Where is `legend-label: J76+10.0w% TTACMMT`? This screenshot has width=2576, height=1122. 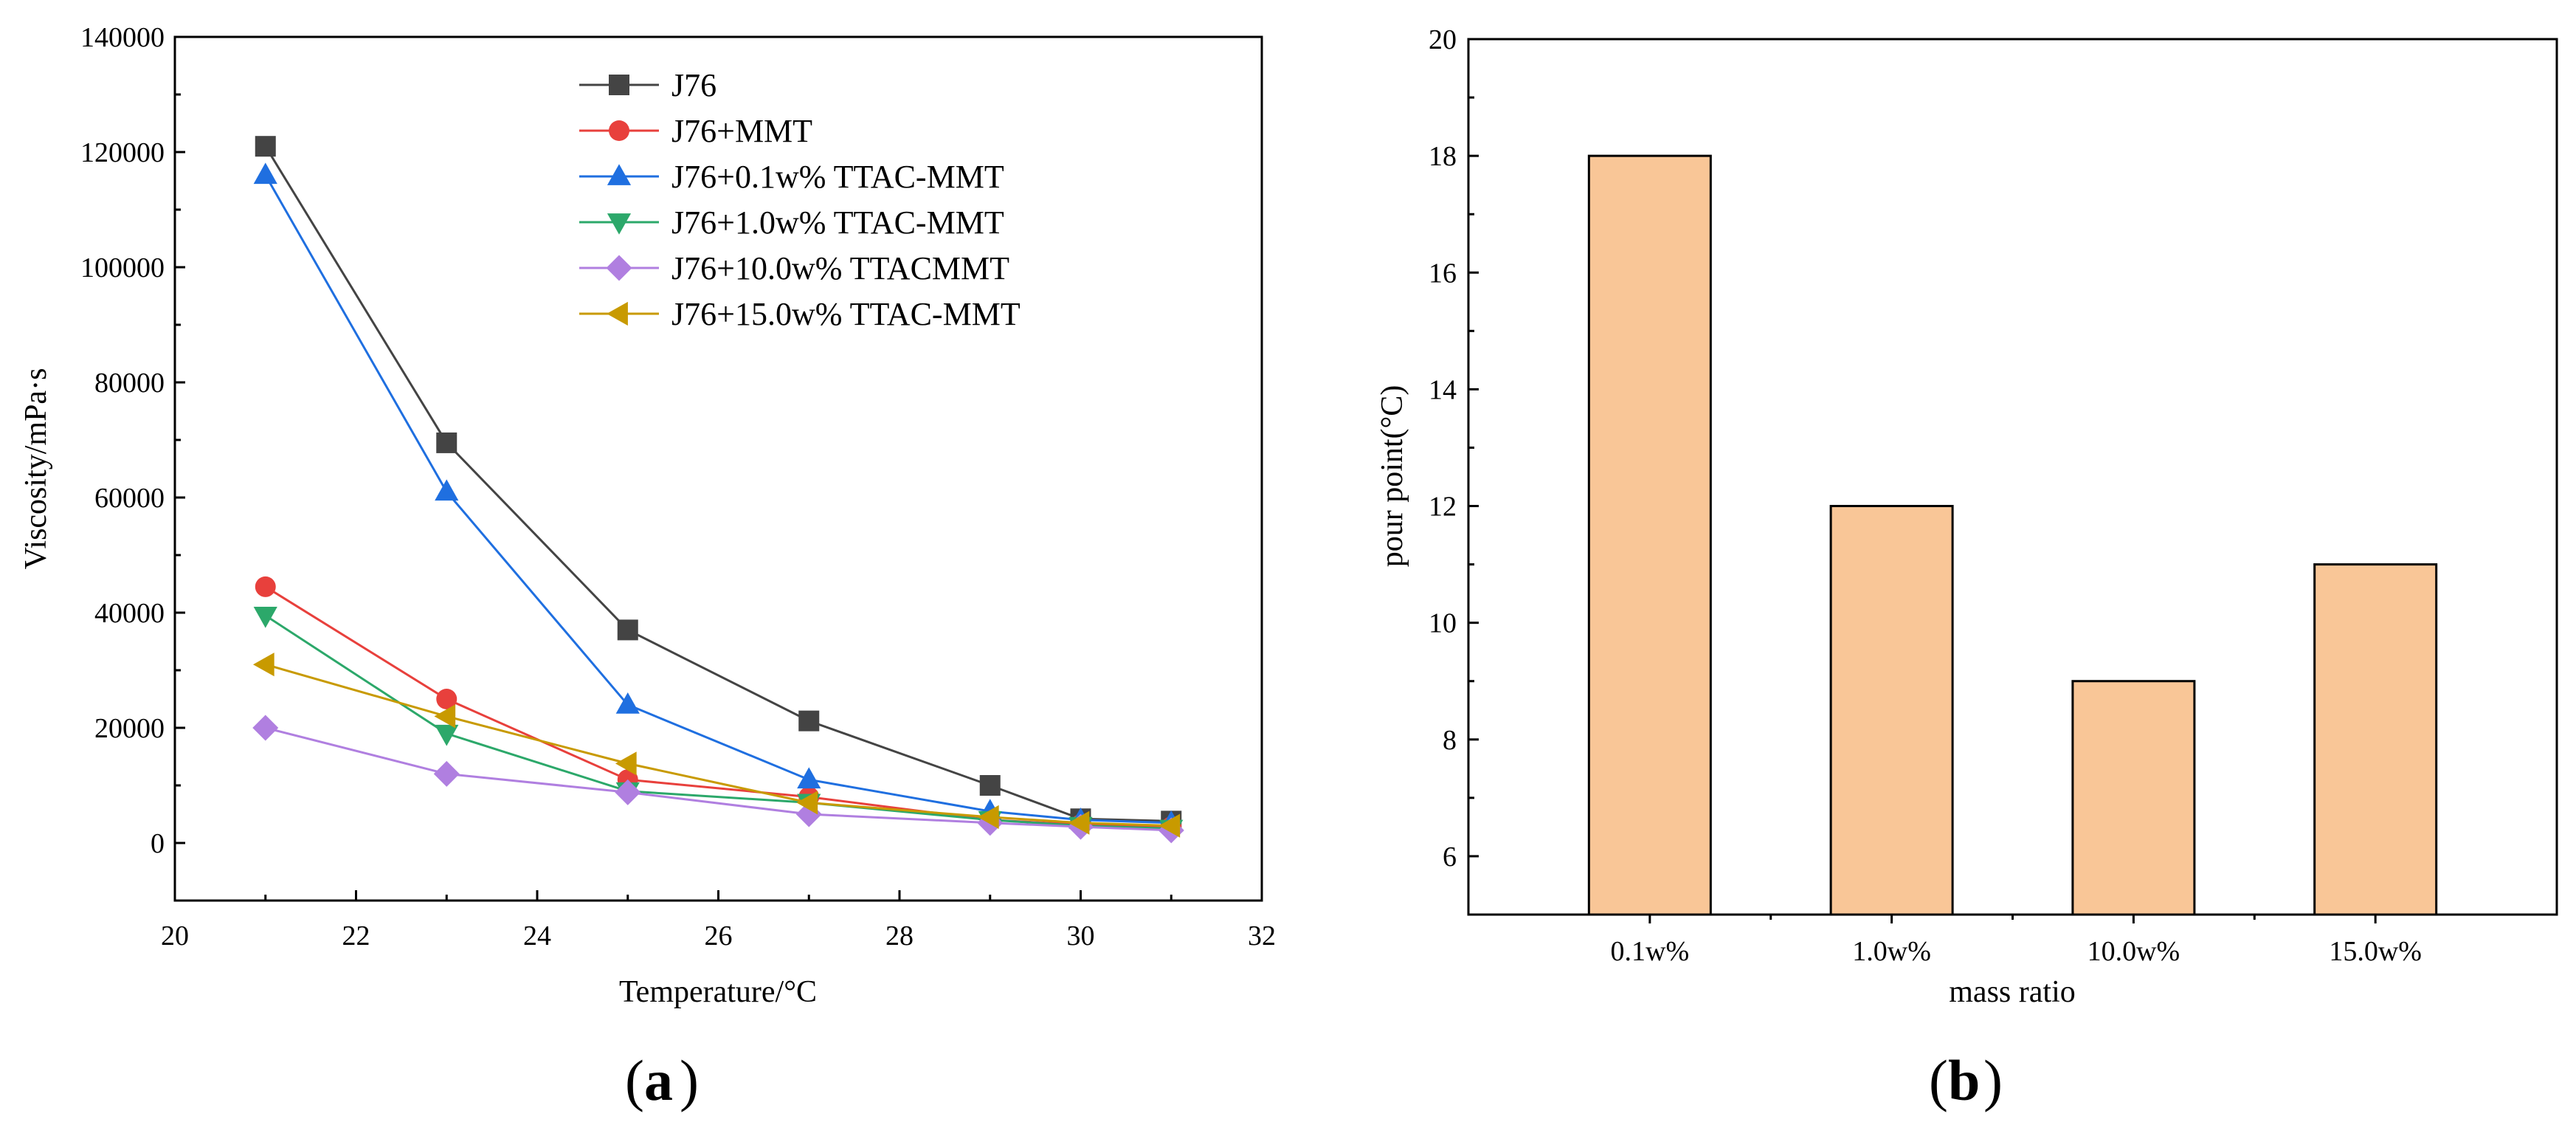
legend-label: J76+10.0w% TTACMMT is located at coordinates (840, 268).